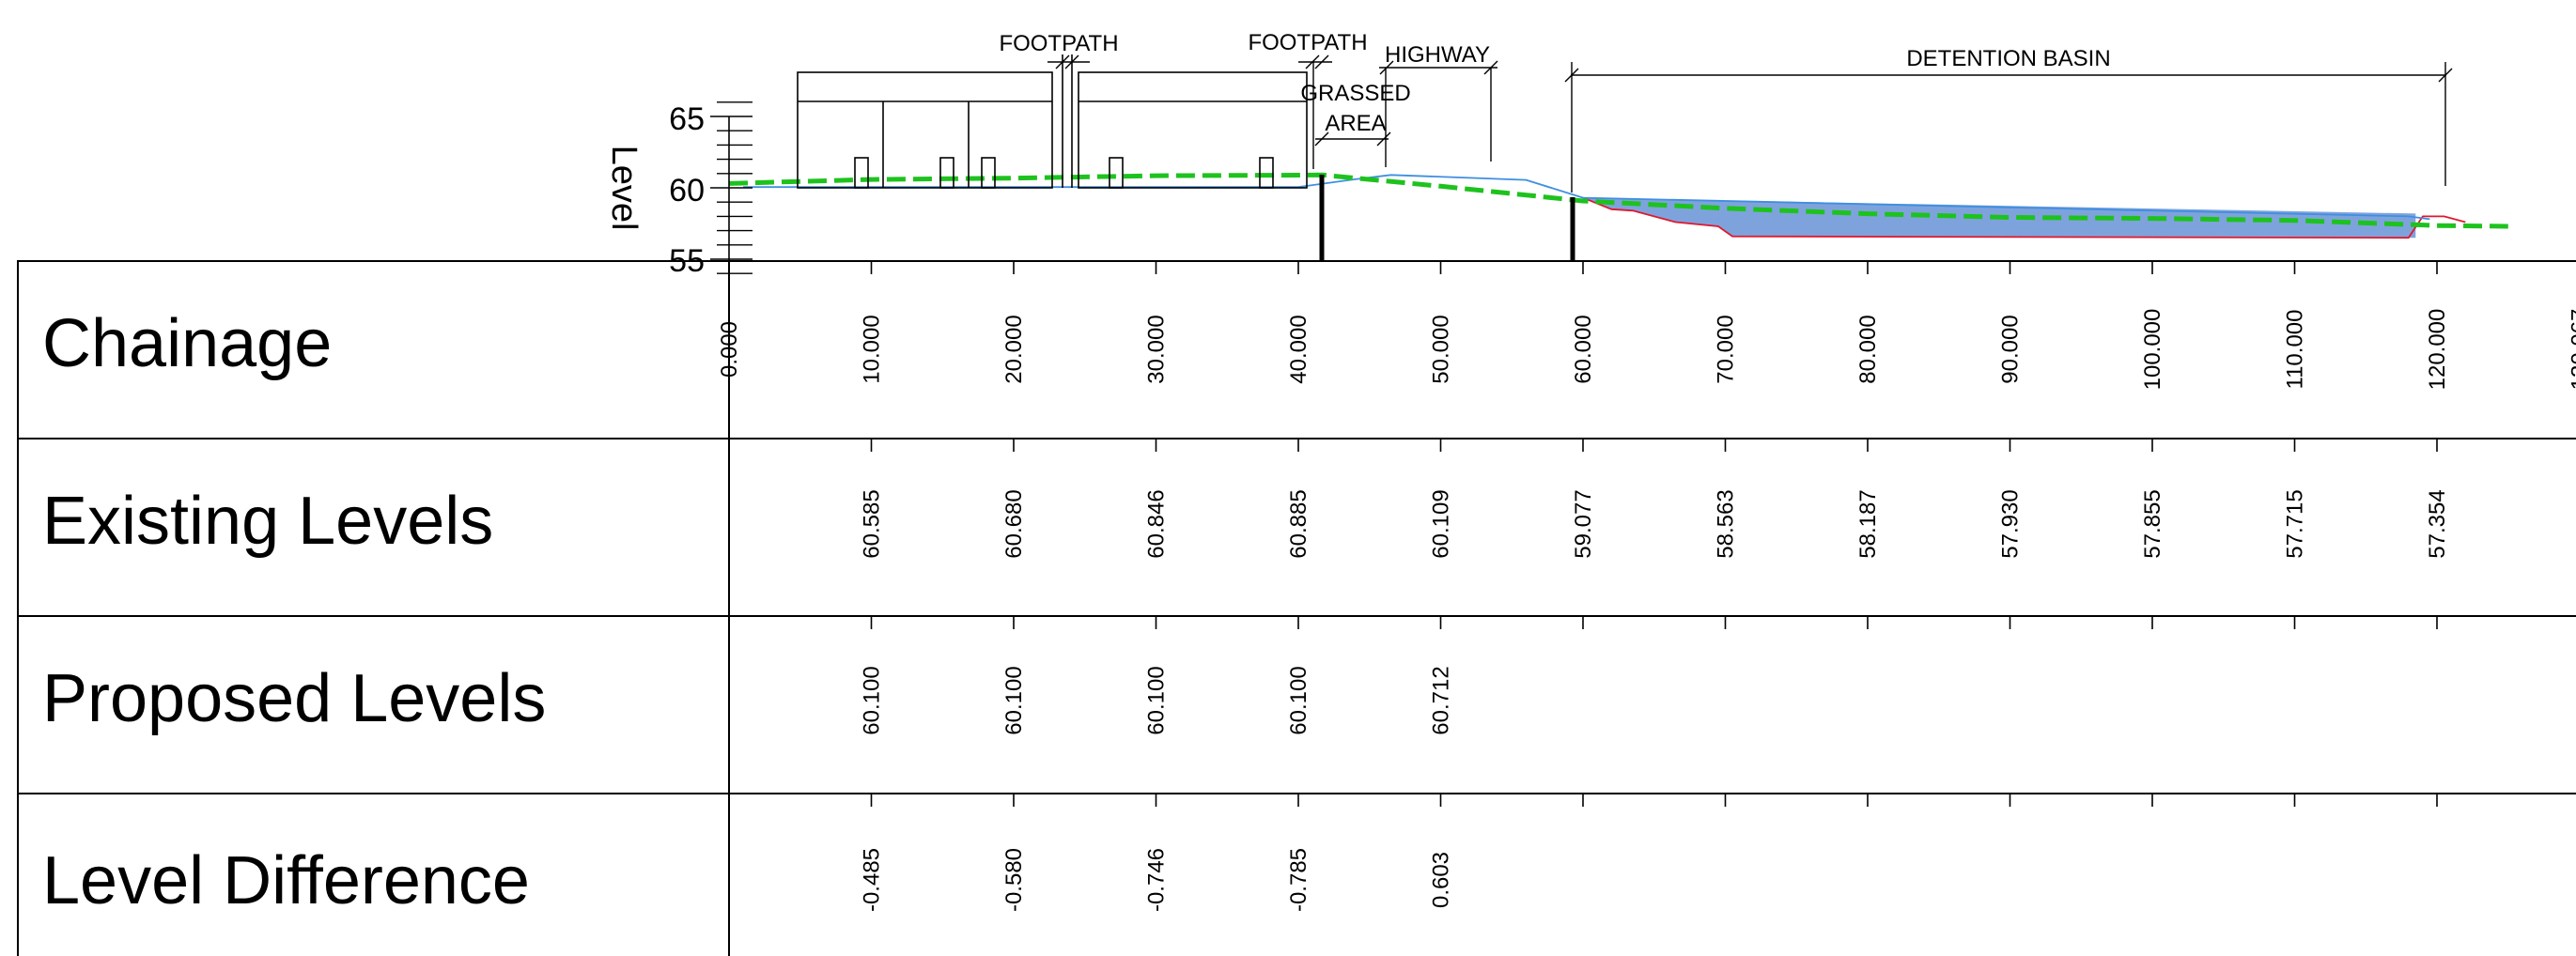 This screenshot has width=2576, height=956. What do you see at coordinates (1356, 123) in the screenshot?
I see `grassed-area-label-line2: AREA` at bounding box center [1356, 123].